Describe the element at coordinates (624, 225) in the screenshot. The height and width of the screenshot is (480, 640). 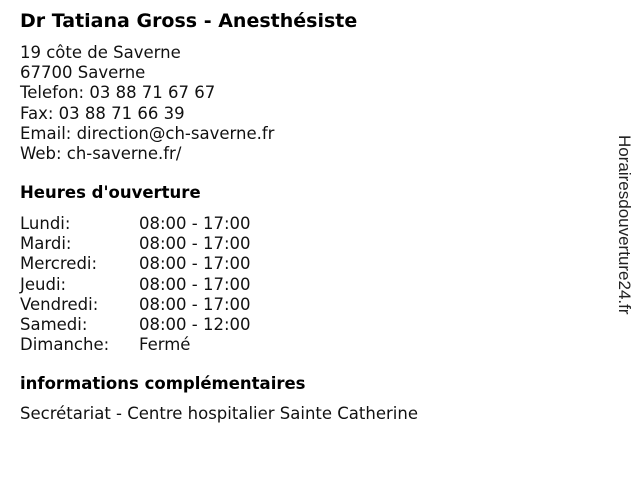
I see `watermark: Horairesdouverture24.fr` at that location.